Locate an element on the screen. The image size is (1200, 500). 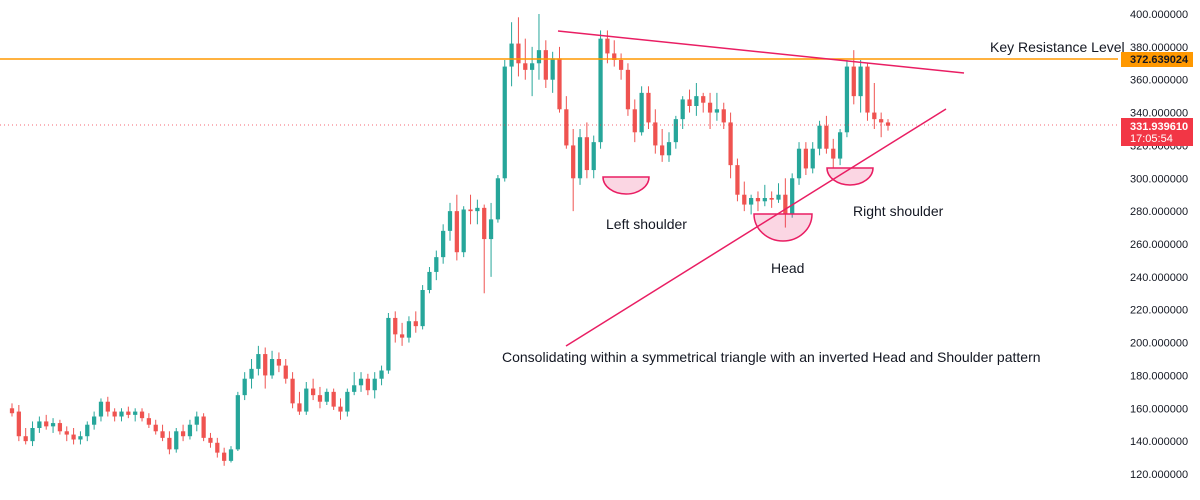
resistance-badge is located at coordinates (1157, 59).